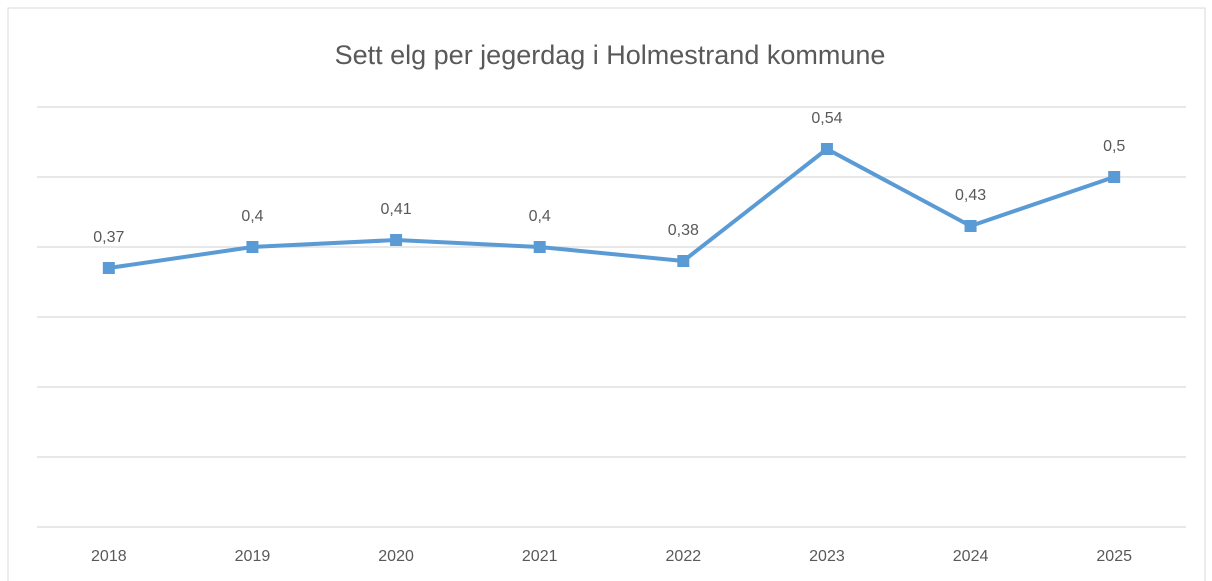 The width and height of the screenshot is (1212, 581). Describe the element at coordinates (684, 556) in the screenshot. I see `x-tick-label: 2022` at that location.